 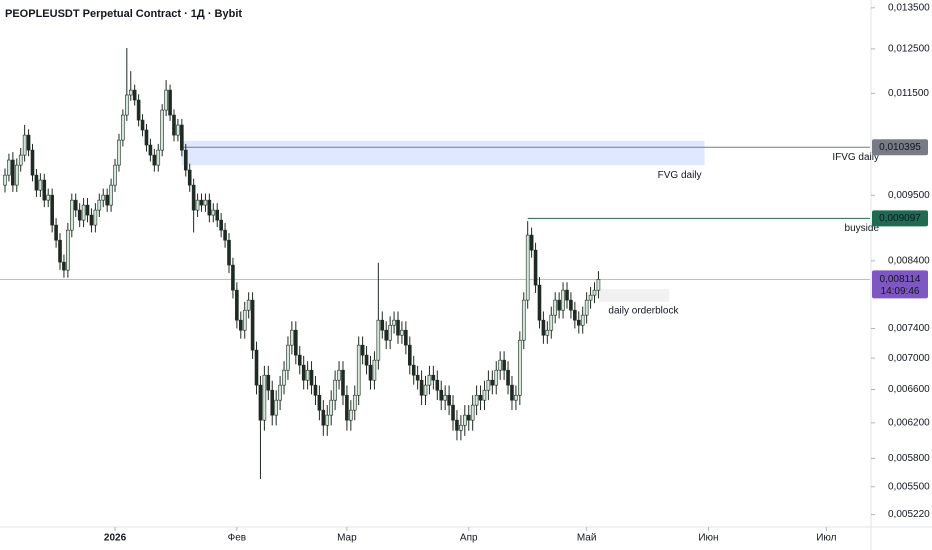 I want to click on y-tick-label: 0,007000, so click(x=909, y=358).